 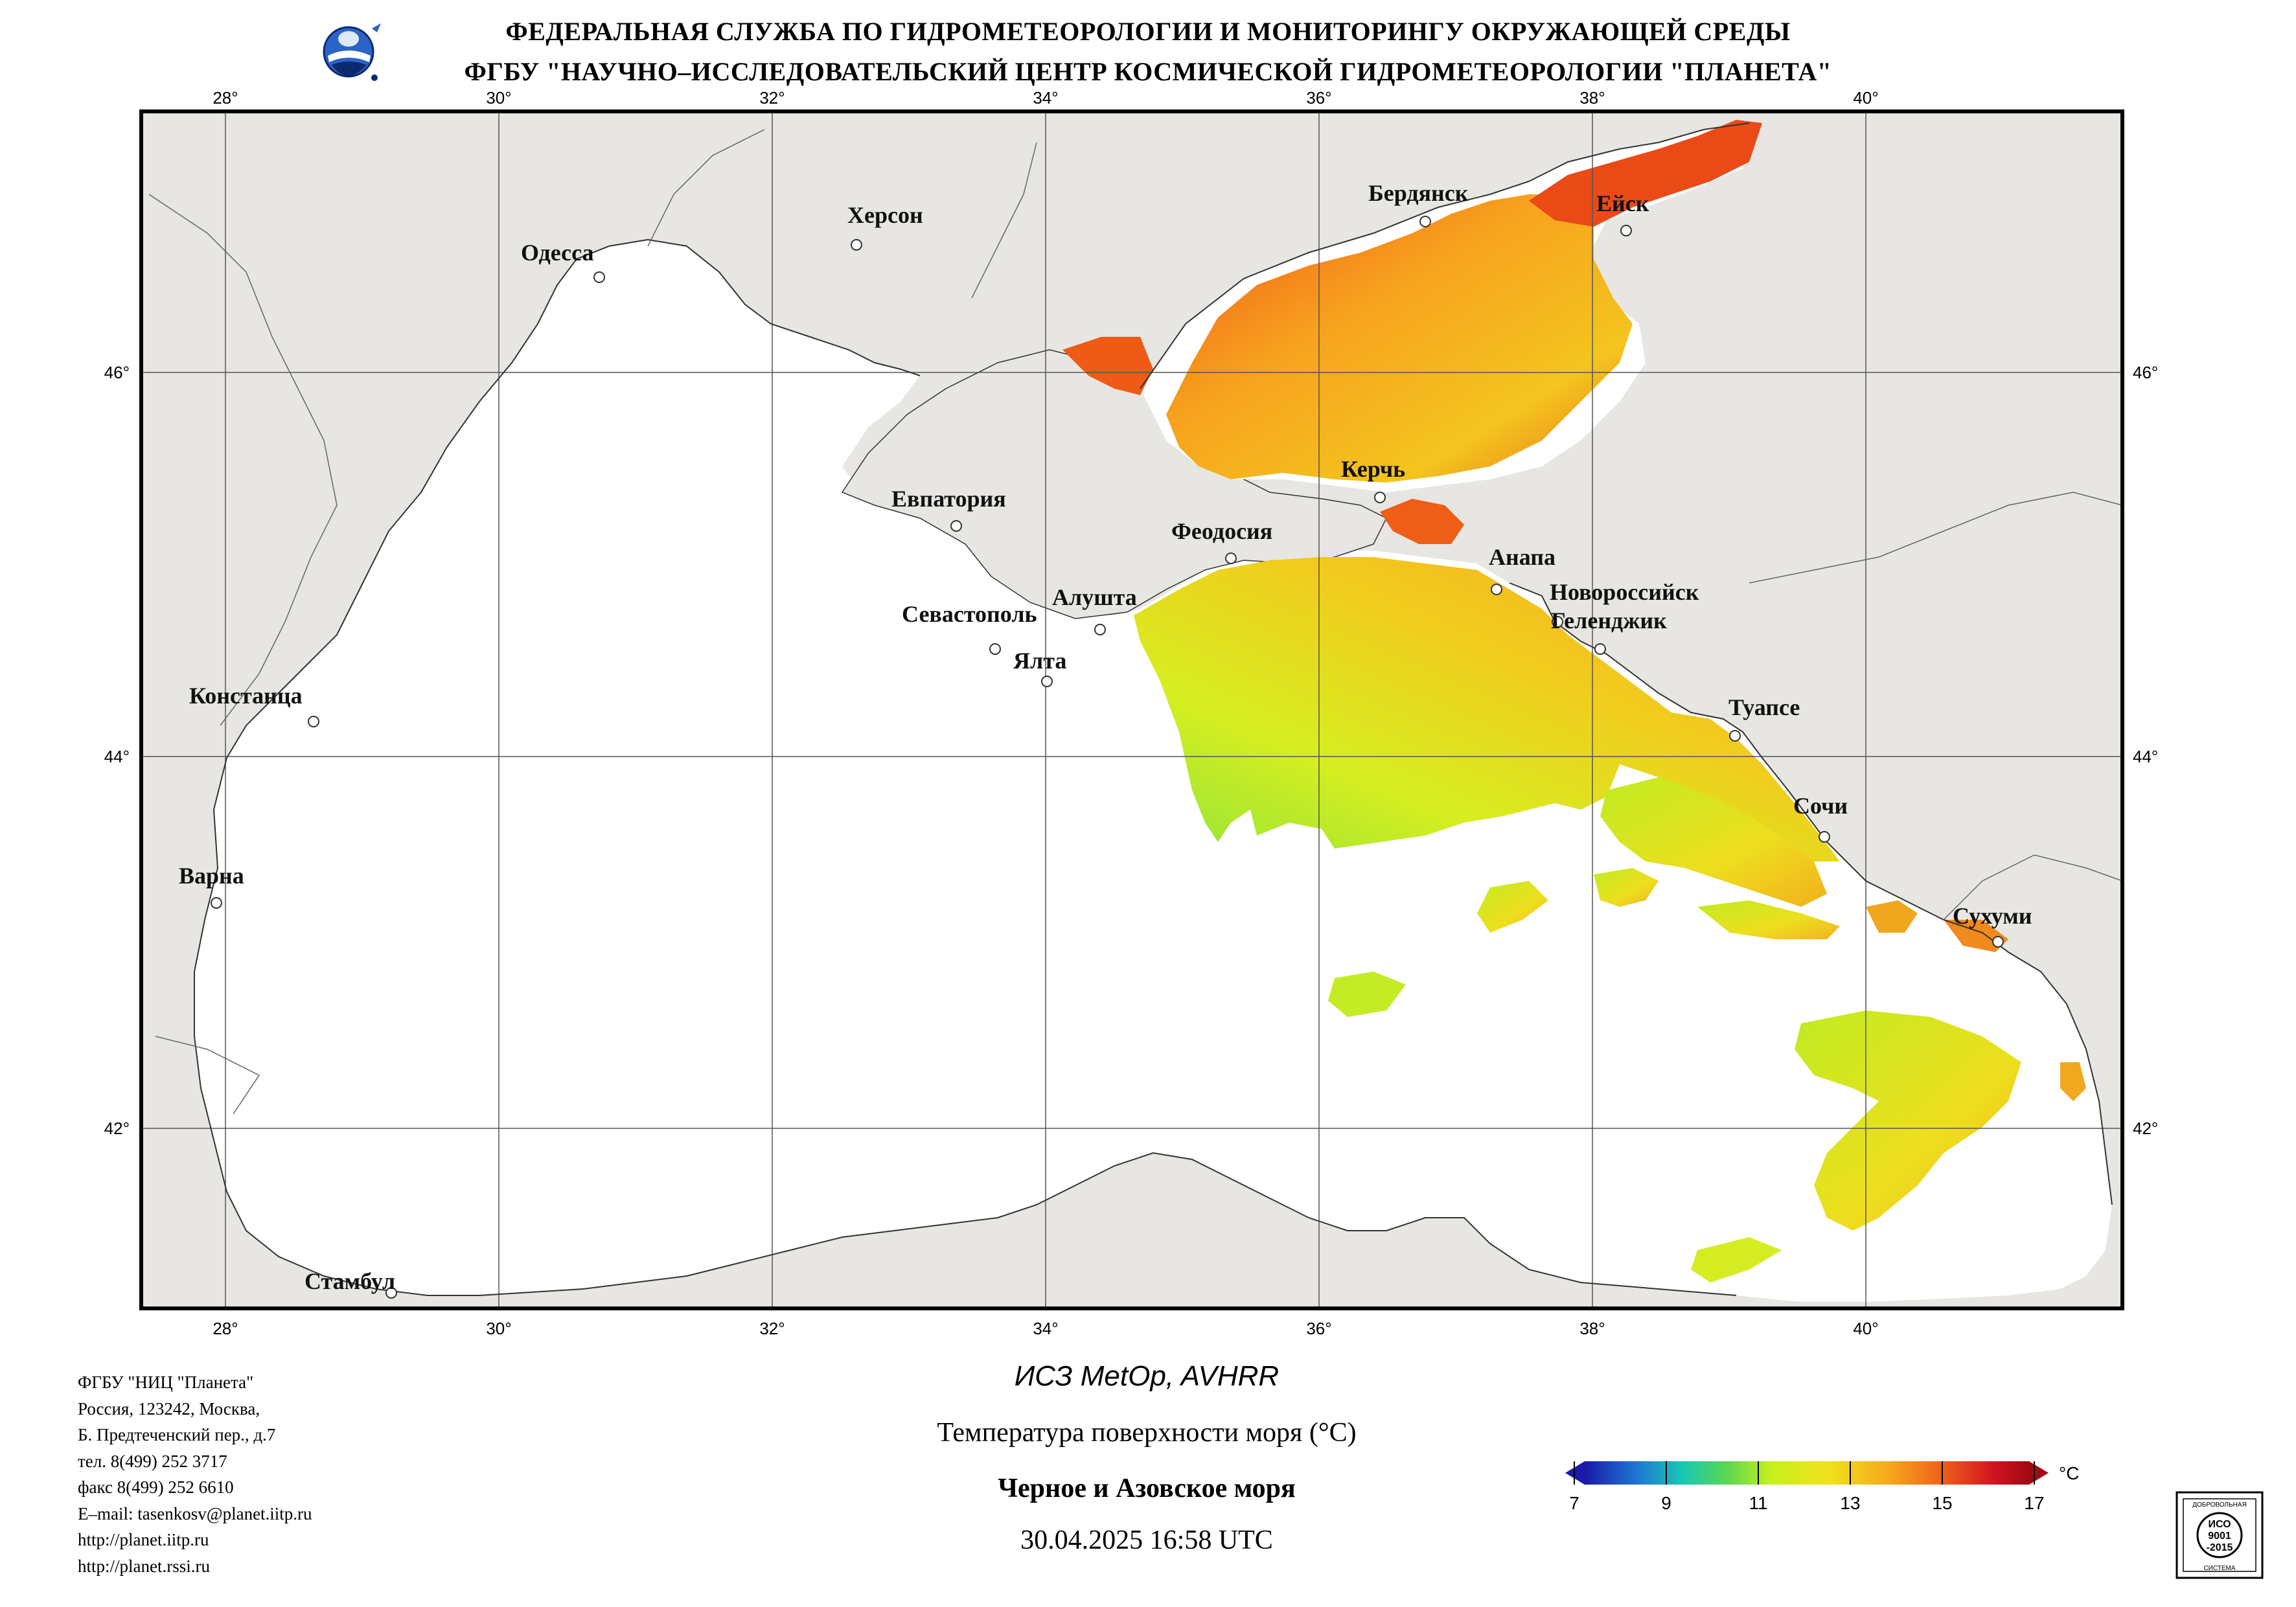 I want to click on lat-tick-right: 46°, so click(x=2145, y=372).